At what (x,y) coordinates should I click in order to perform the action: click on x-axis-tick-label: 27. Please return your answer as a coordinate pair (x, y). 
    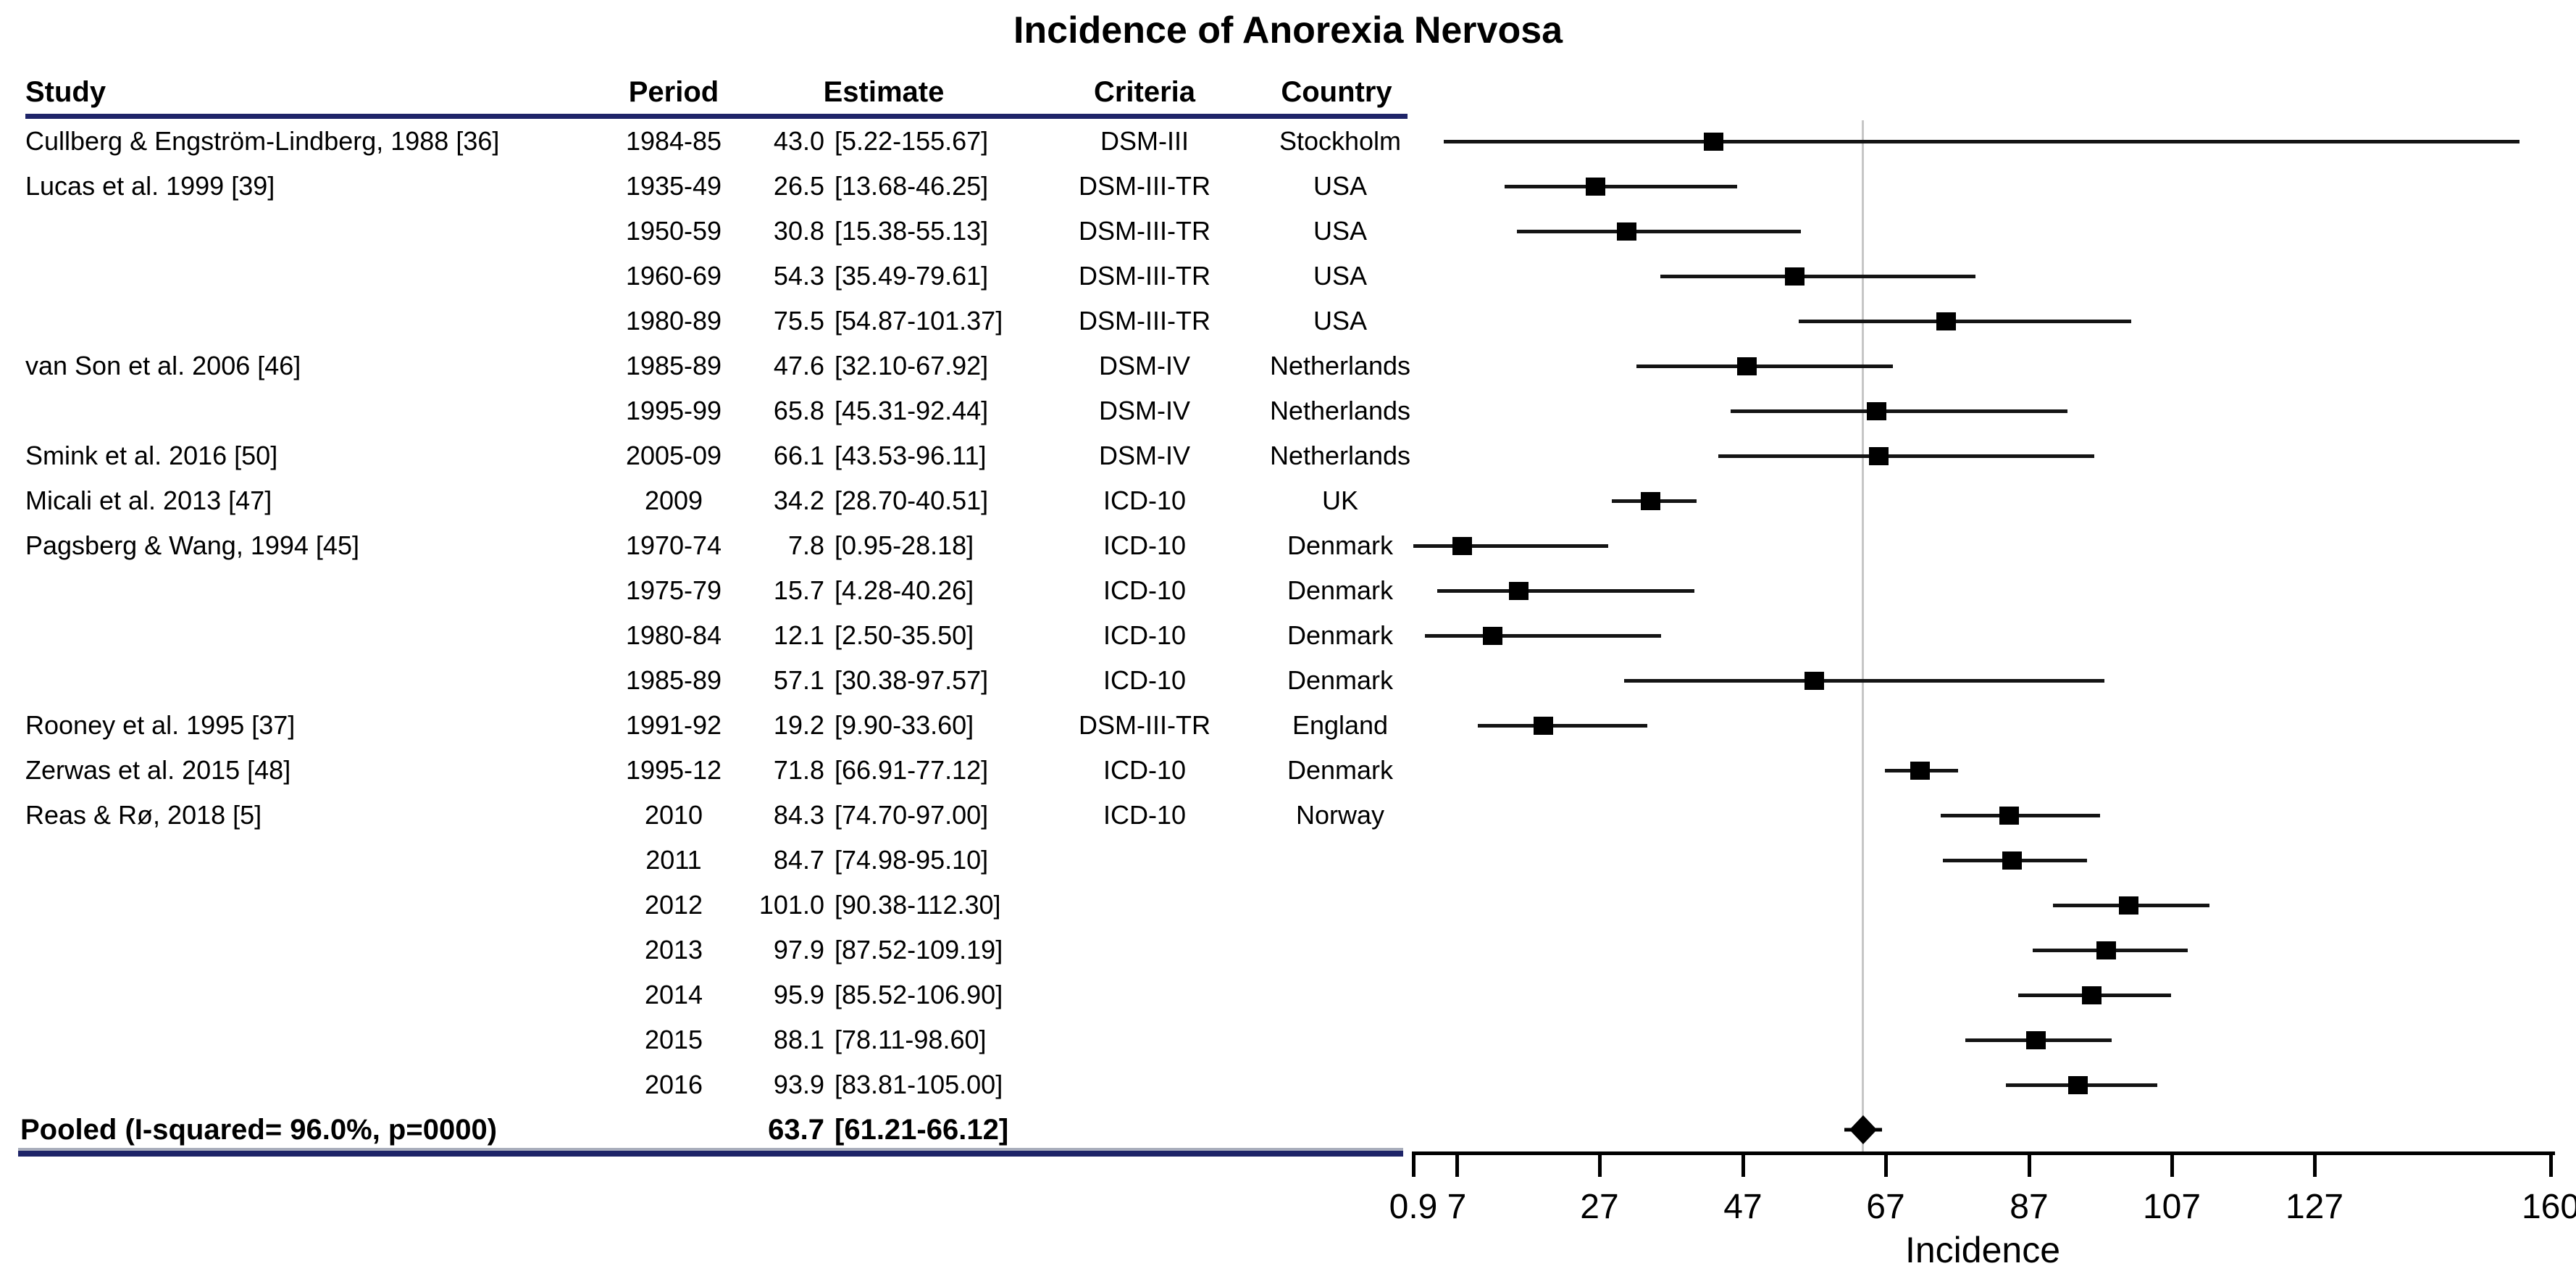
    Looking at the image, I should click on (1599, 1207).